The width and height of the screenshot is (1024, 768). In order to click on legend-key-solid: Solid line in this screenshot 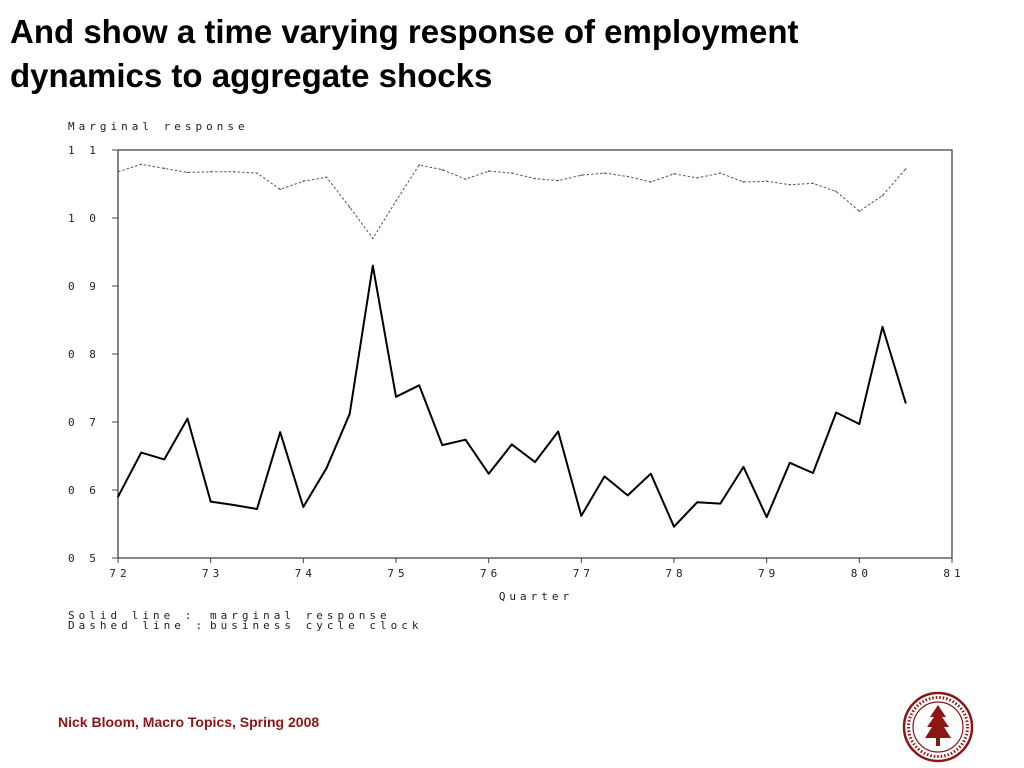, I will do `click(121, 615)`.